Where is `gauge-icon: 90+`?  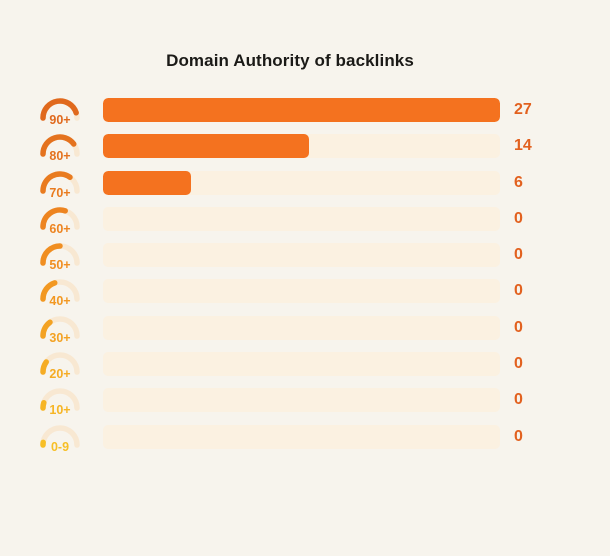 gauge-icon: 90+ is located at coordinates (60, 110).